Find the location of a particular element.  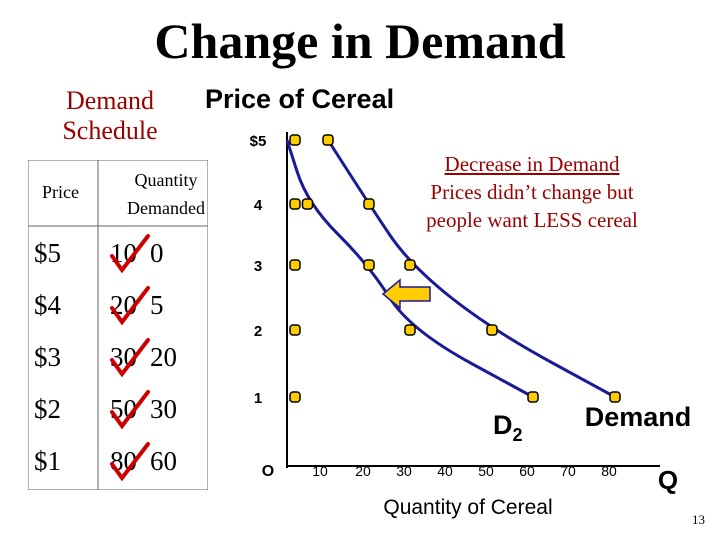

row-new-quantity: 30 is located at coordinates (163, 409).